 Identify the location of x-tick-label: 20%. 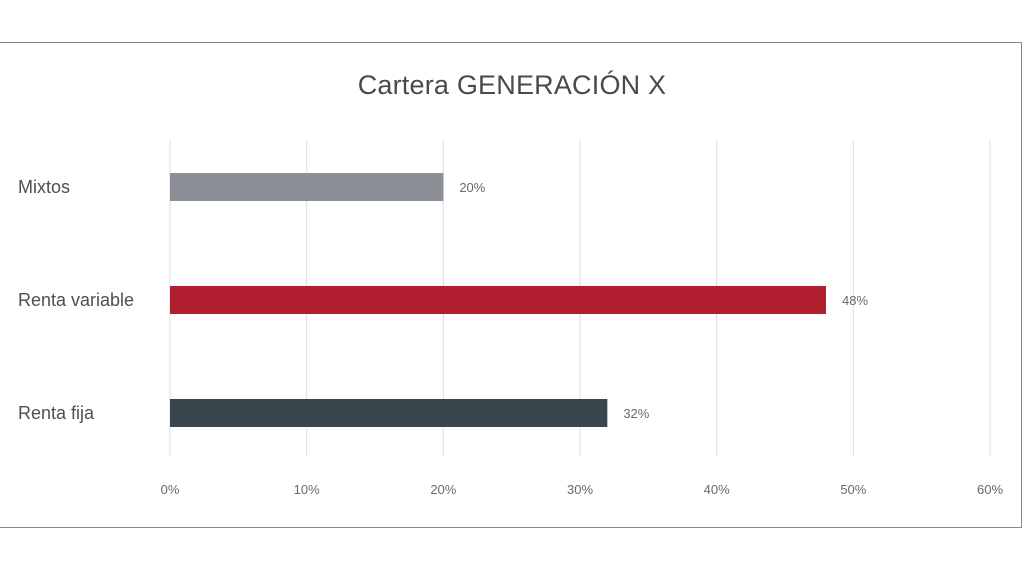
(443, 489).